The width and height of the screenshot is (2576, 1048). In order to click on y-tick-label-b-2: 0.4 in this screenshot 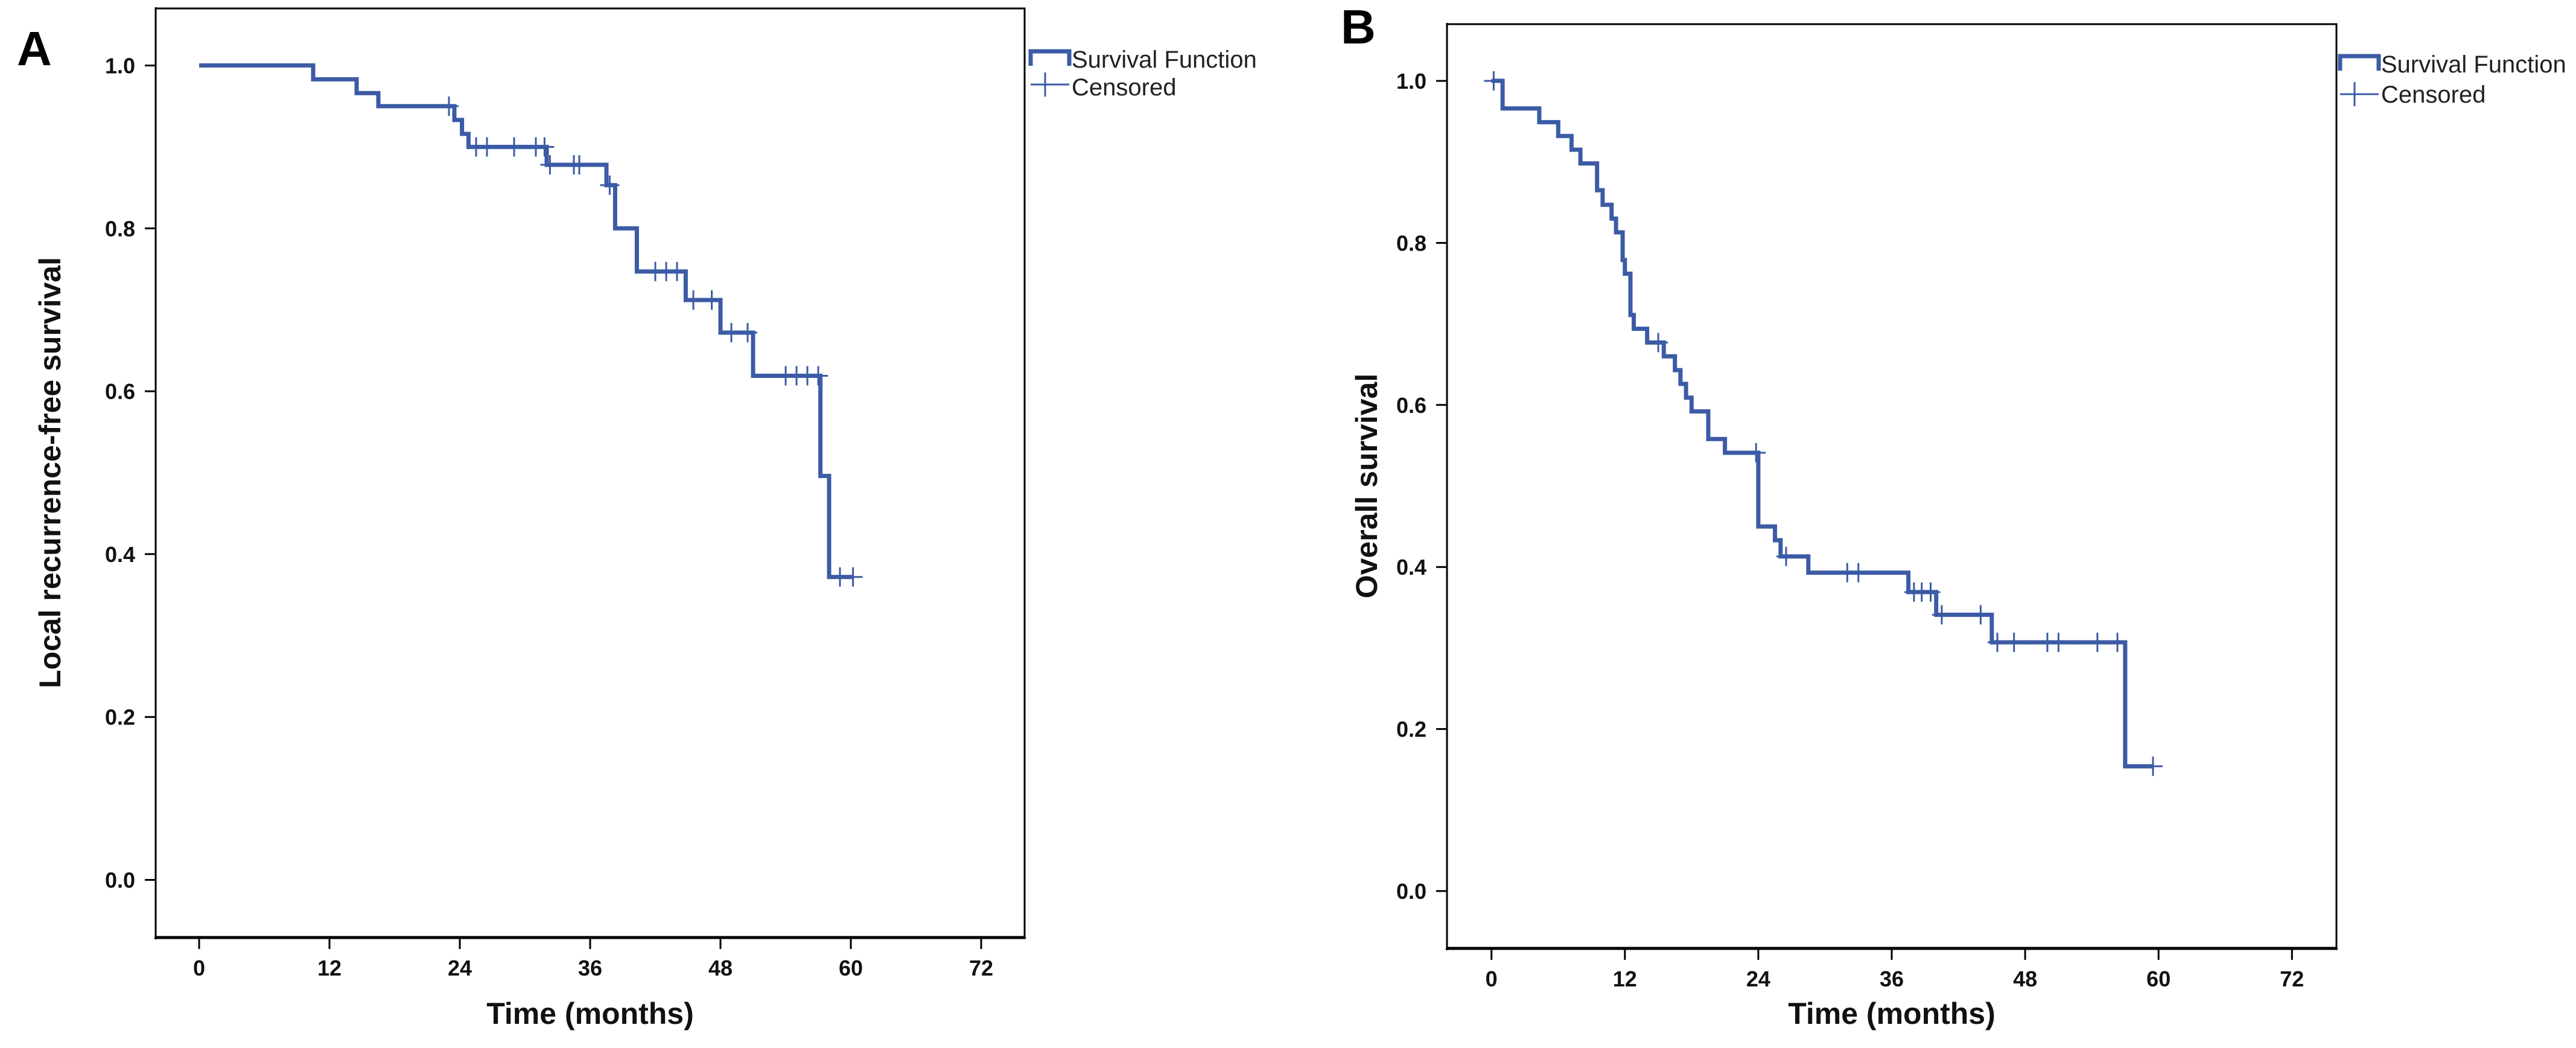, I will do `click(1411, 567)`.